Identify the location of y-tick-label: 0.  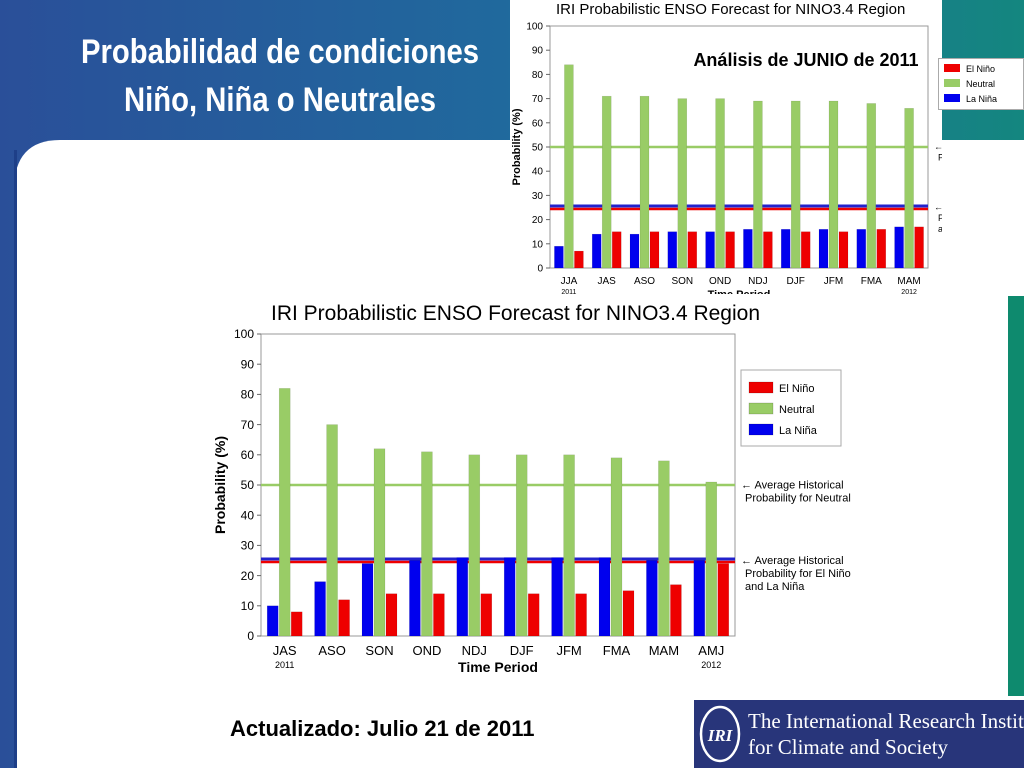
(540, 269).